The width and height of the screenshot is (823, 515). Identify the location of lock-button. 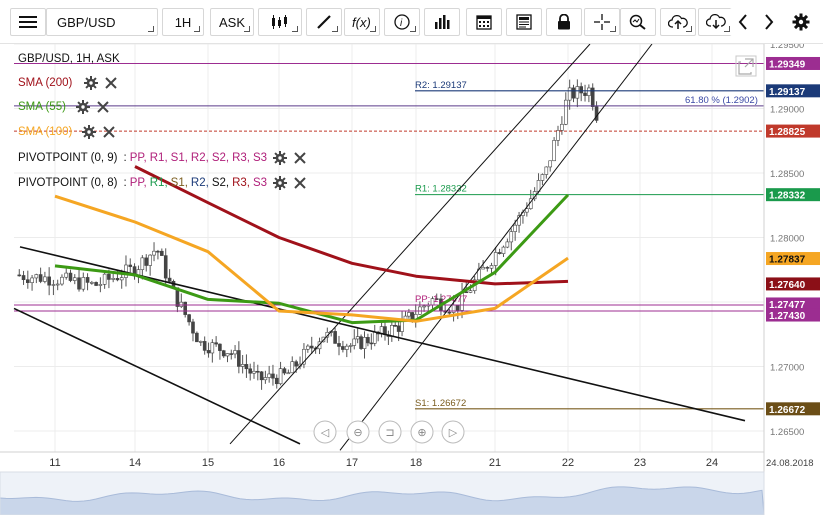
(564, 22).